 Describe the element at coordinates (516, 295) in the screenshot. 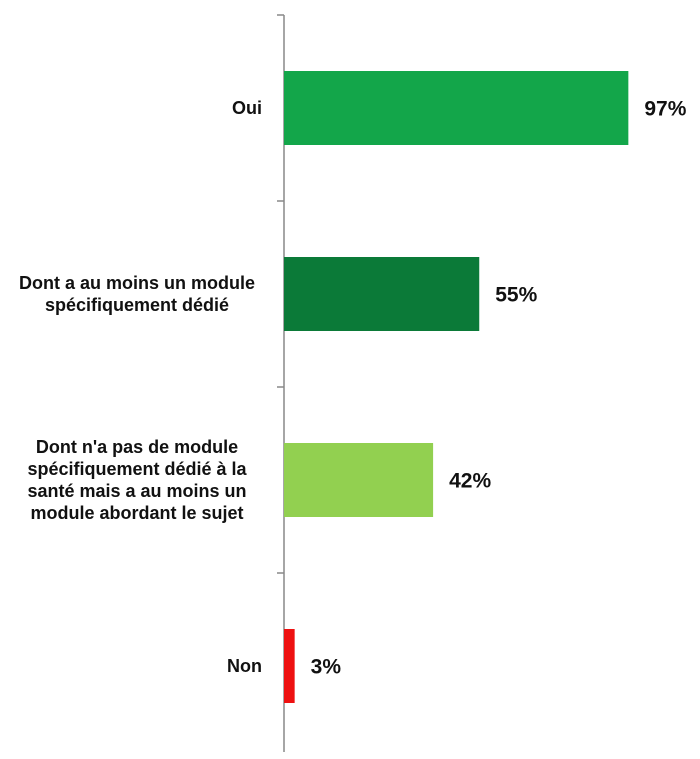

I see `value-label: 55%` at that location.